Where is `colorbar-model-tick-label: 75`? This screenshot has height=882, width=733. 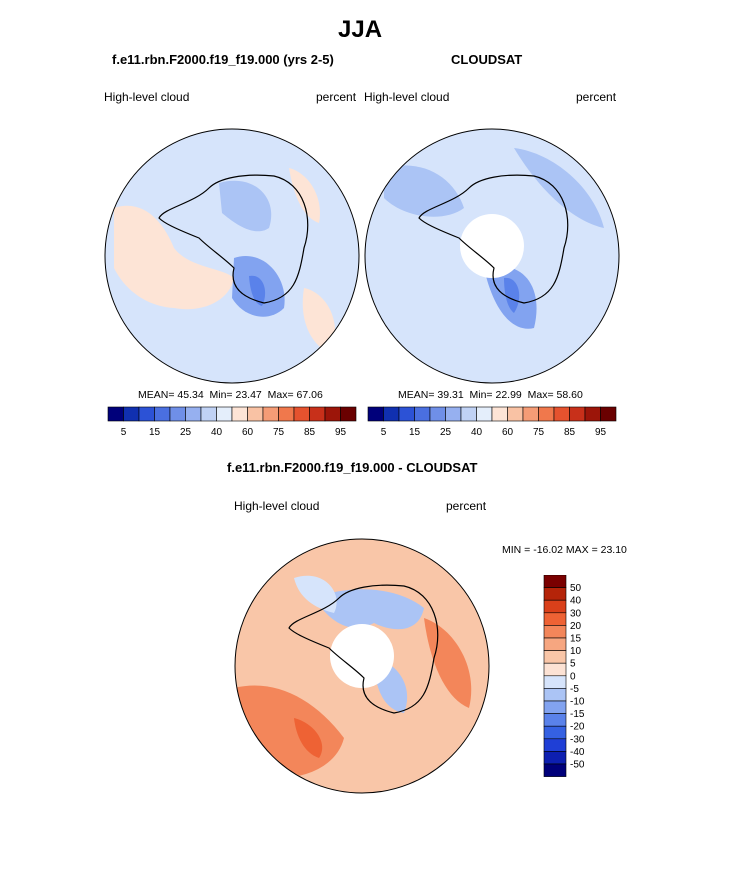
colorbar-model-tick-label: 75 is located at coordinates (279, 432).